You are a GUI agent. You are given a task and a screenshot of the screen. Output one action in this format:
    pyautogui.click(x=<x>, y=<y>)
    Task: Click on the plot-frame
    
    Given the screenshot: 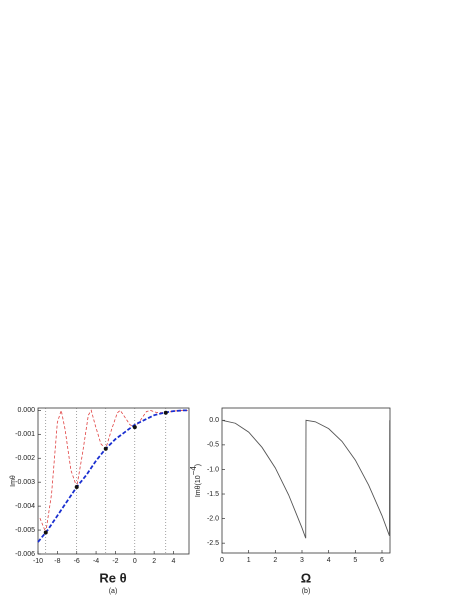 What is the action you would take?
    pyautogui.click(x=113, y=481)
    